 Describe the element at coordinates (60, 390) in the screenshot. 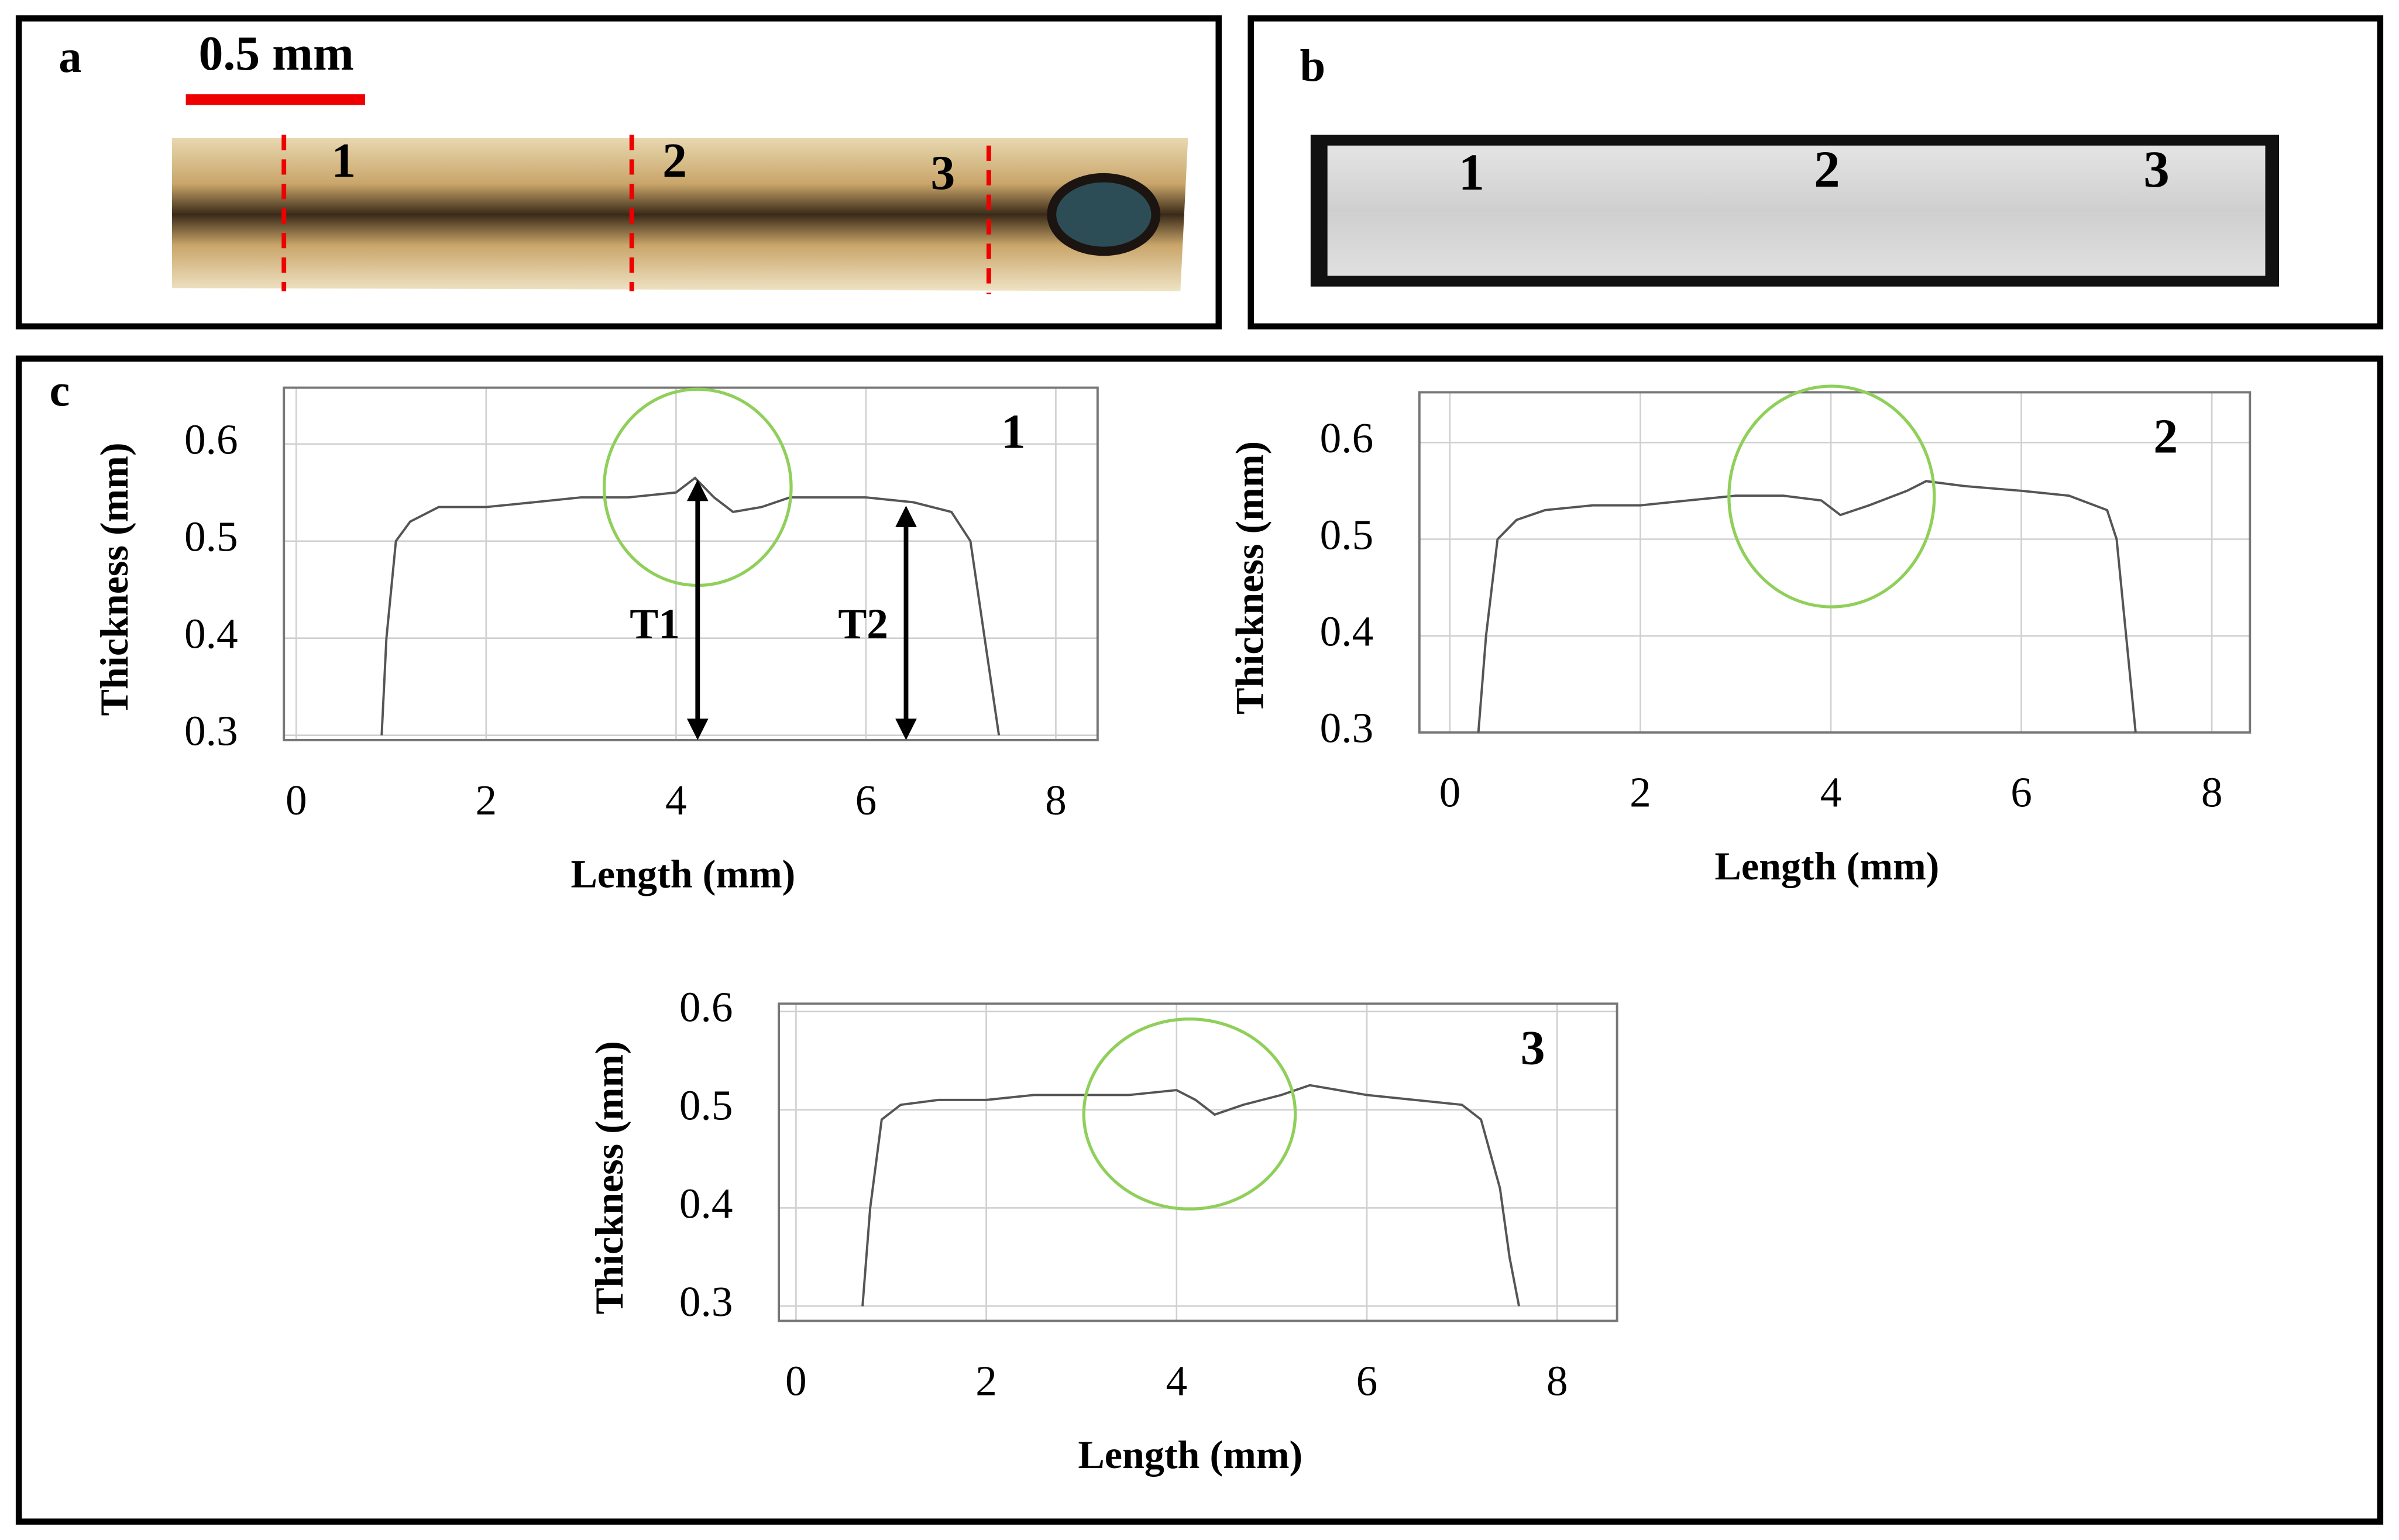

I see `panel-label: c` at that location.